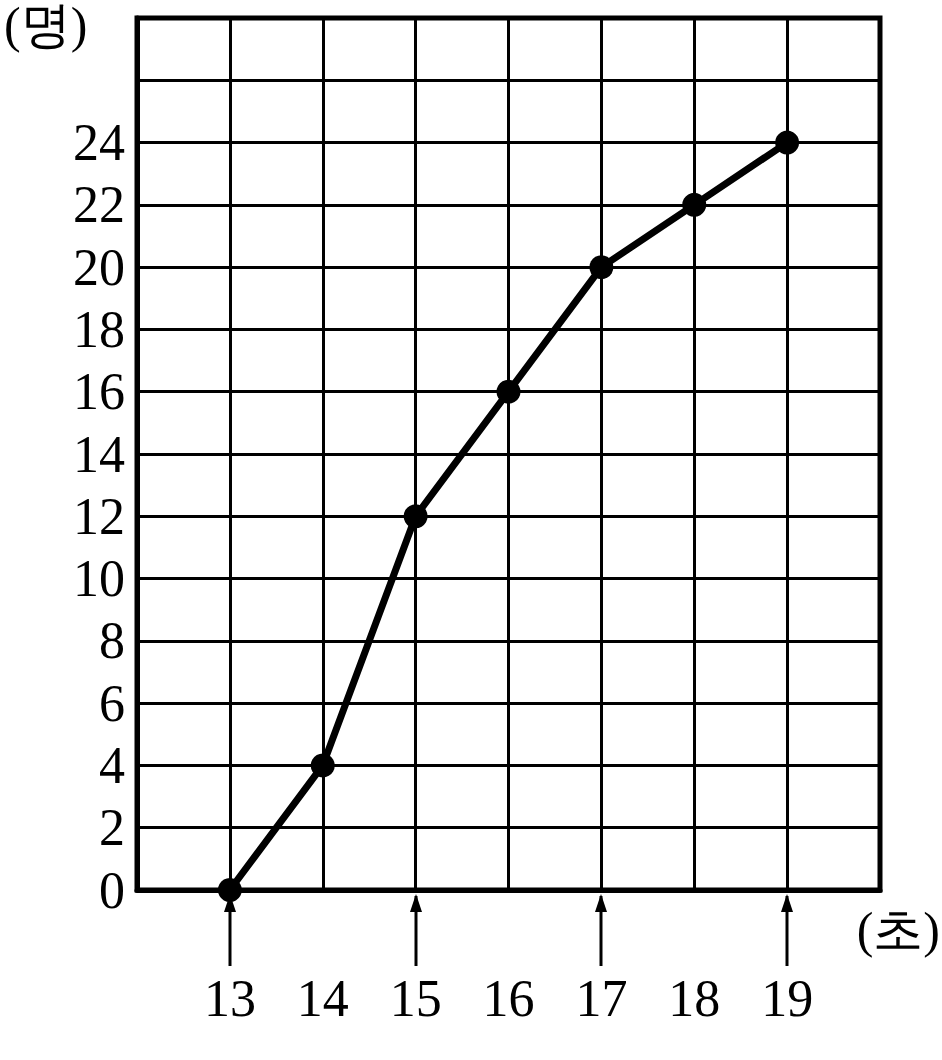  I want to click on y-tick-label: 22, so click(99, 205).